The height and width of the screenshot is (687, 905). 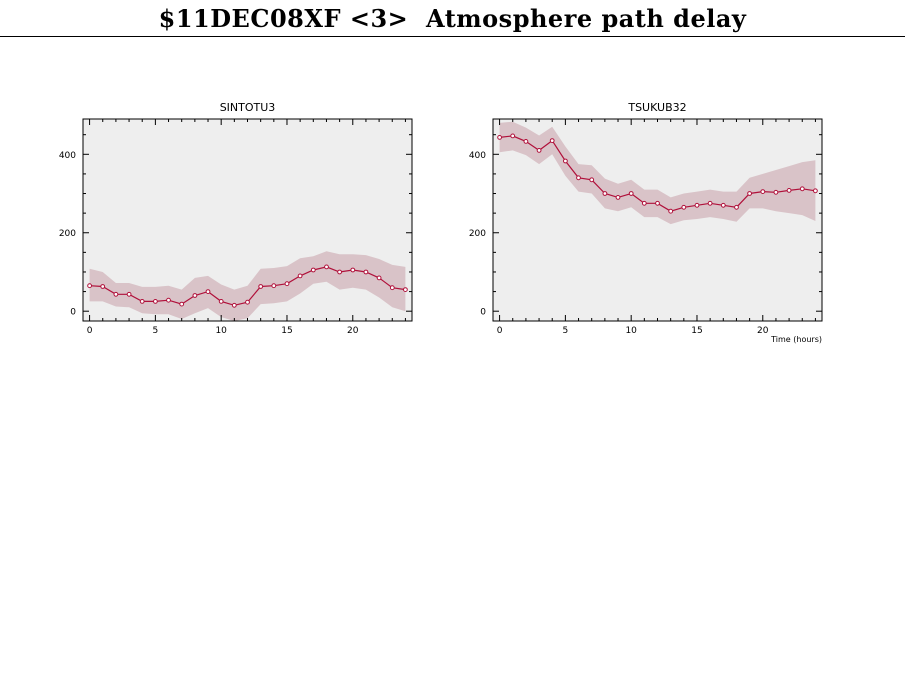 What do you see at coordinates (656, 107) in the screenshot?
I see `chart-title: TSUKUB32` at bounding box center [656, 107].